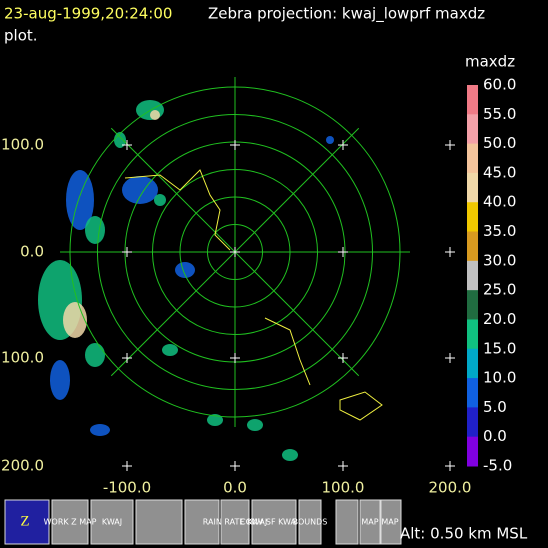 This screenshot has width=548, height=548. What do you see at coordinates (499, 202) in the screenshot?
I see `colorbar-label: 40.0` at bounding box center [499, 202].